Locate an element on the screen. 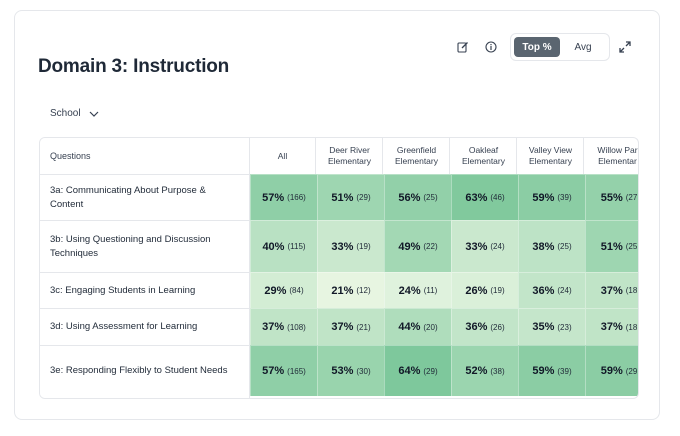 The image size is (680, 436). heatmap-cell: 51% (29) is located at coordinates (350, 197).